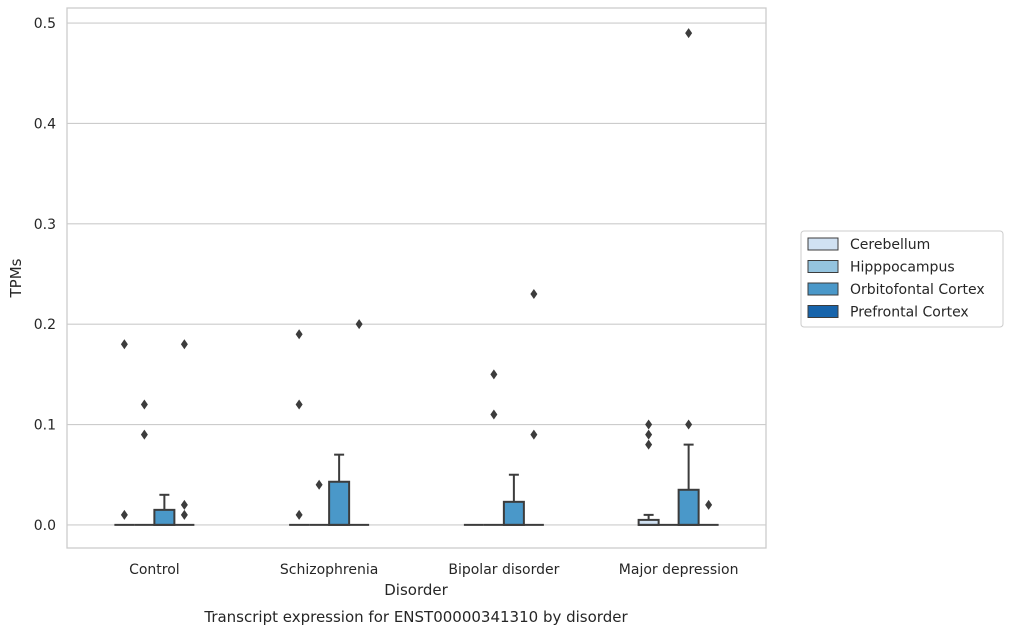 The image size is (1014, 634). Describe the element at coordinates (679, 570) in the screenshot. I see `x-tick-label: Major depression` at that location.